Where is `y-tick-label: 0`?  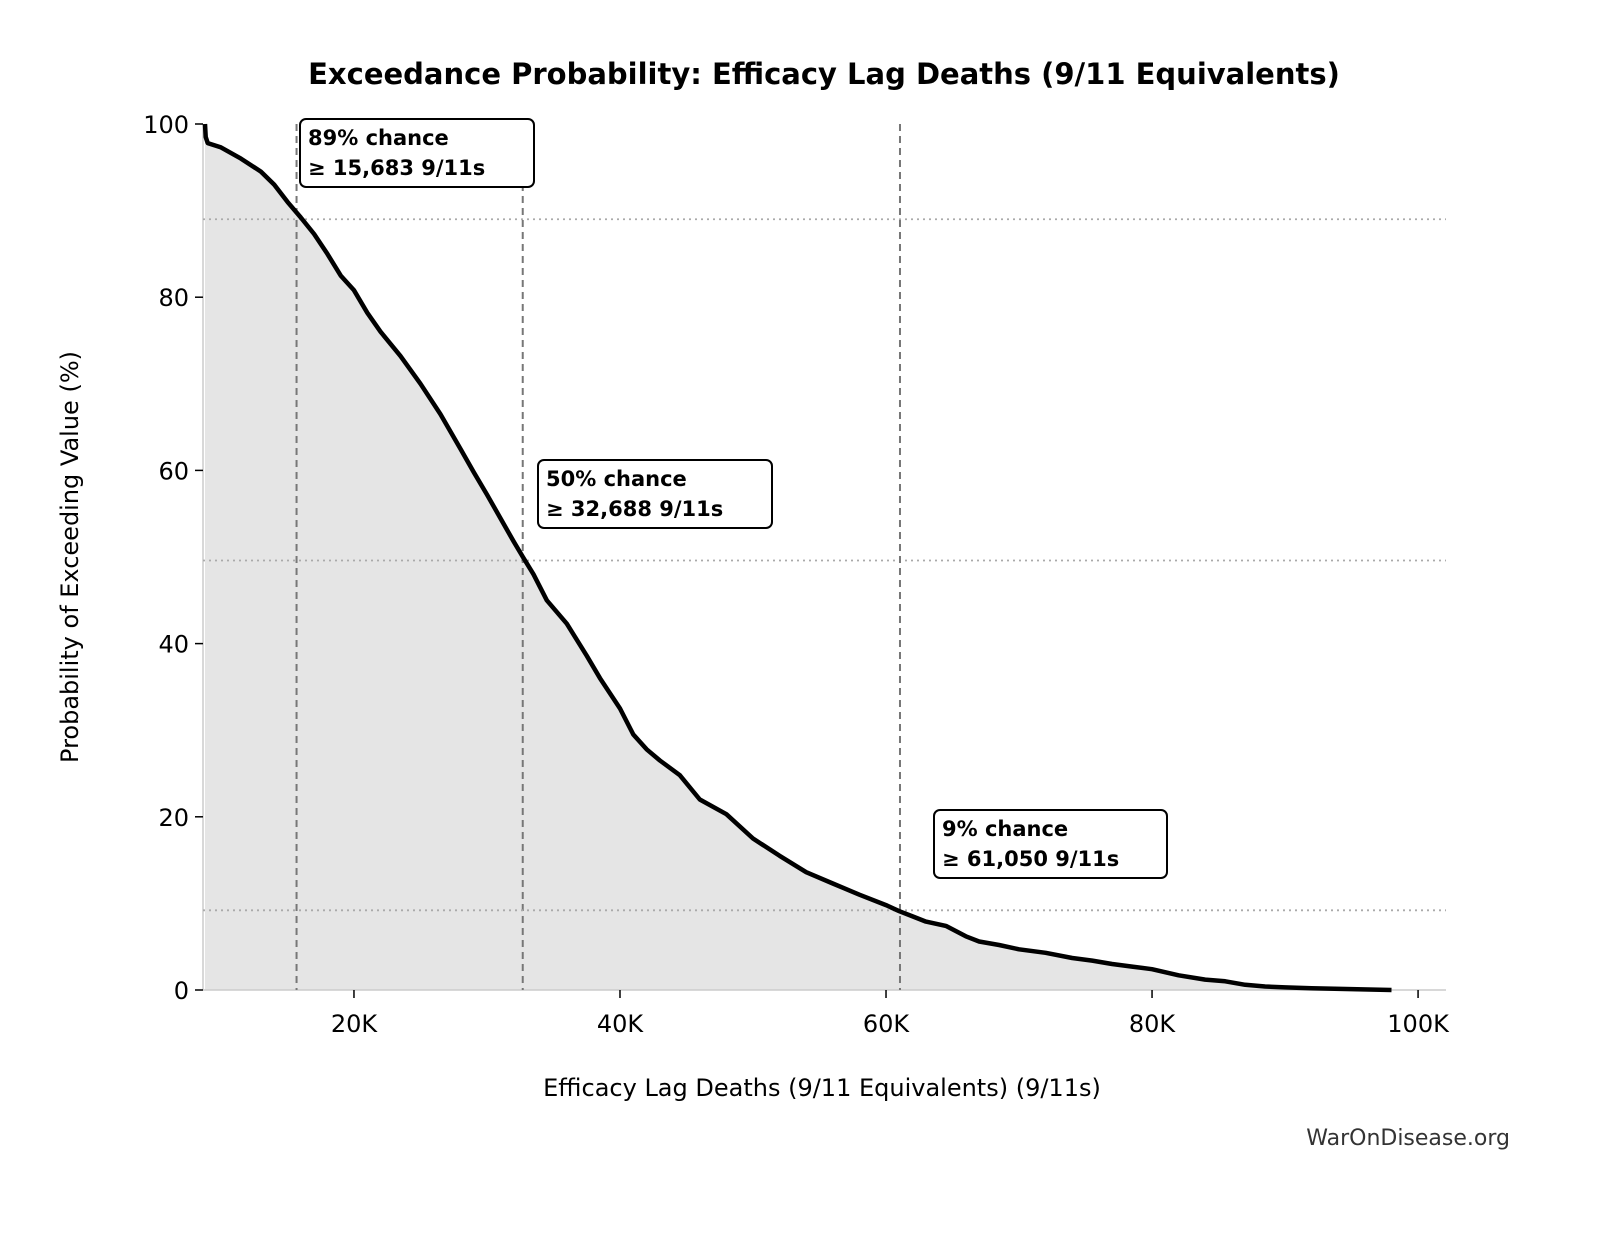 y-tick-label: 0 is located at coordinates (181, 991).